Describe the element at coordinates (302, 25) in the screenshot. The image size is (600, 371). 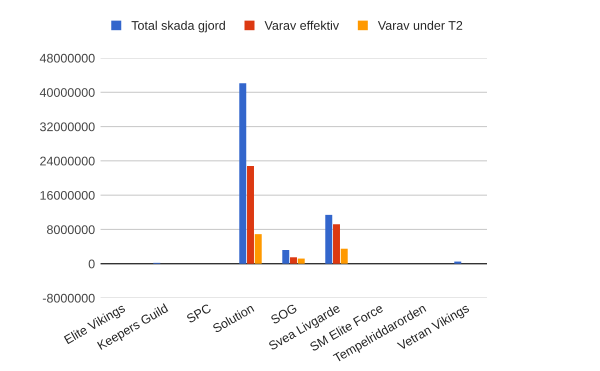
I see `legend-label: Varav effektiv` at that location.